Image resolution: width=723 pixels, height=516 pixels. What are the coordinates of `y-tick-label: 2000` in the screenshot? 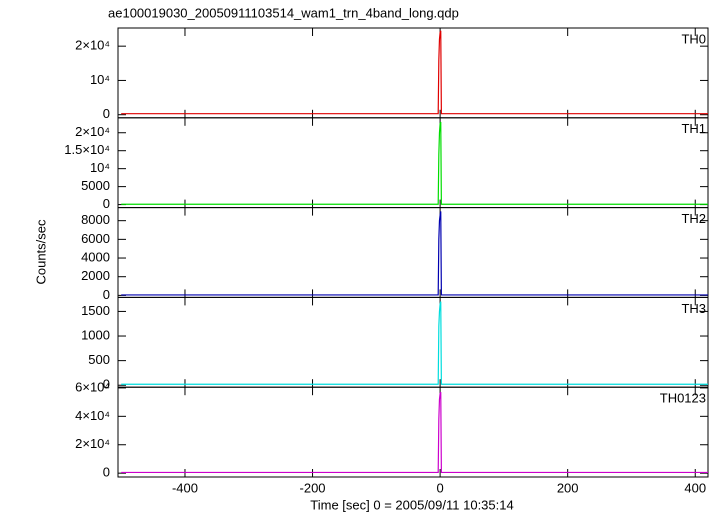 It's located at (95, 275).